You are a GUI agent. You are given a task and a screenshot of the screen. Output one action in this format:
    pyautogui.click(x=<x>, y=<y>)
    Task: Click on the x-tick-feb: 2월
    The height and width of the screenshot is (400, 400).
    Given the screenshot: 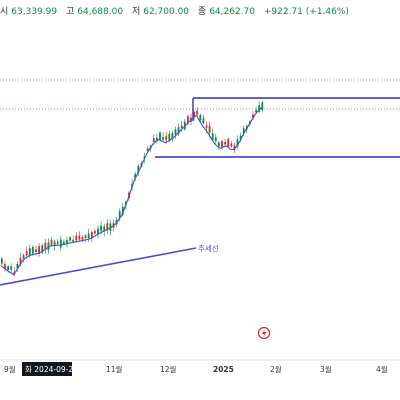 What is the action you would take?
    pyautogui.click(x=276, y=369)
    